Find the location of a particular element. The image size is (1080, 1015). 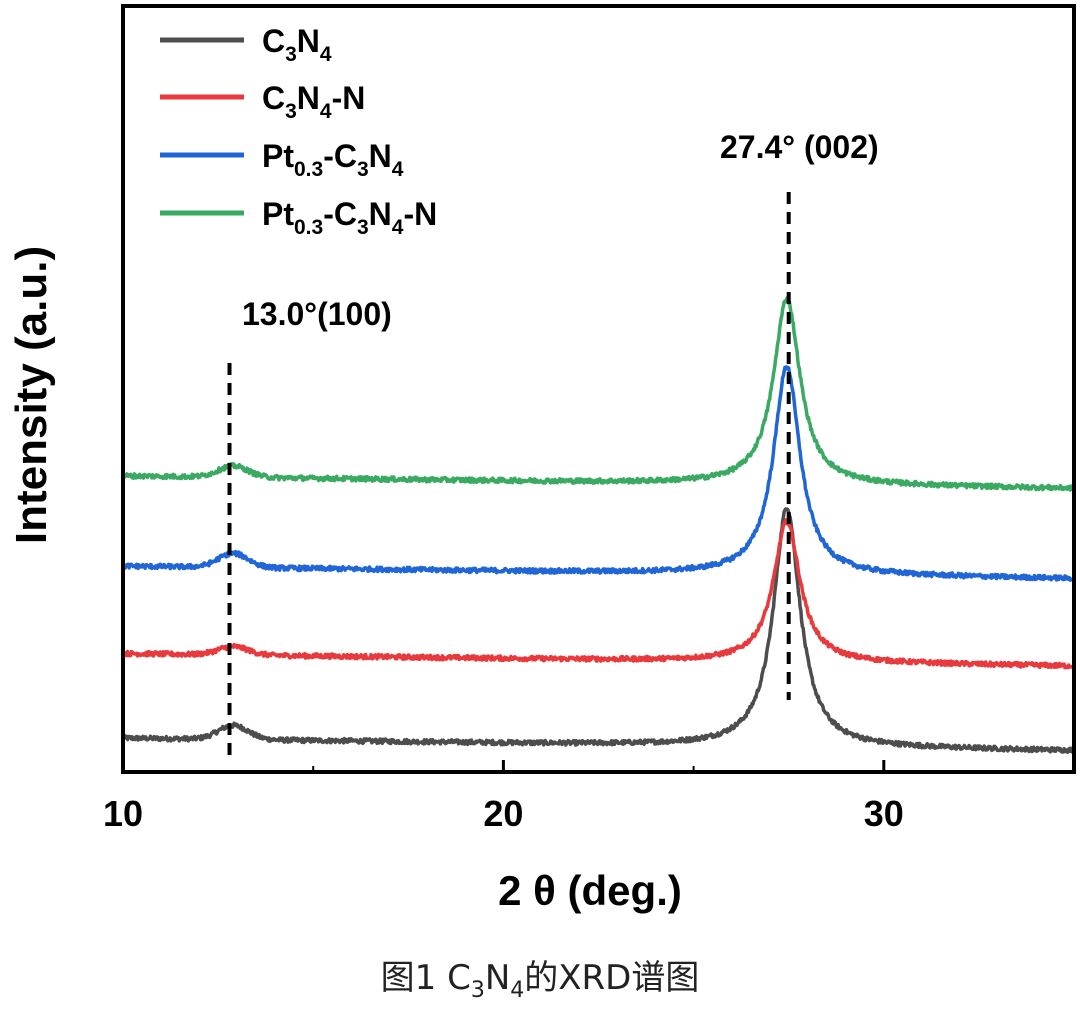

legend-label: C3N4 is located at coordinates (297, 44).